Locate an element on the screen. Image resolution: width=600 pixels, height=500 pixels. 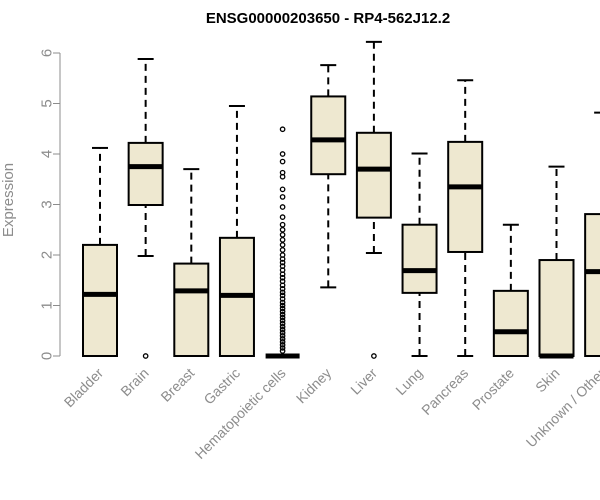
box-skin is located at coordinates (556, 262).